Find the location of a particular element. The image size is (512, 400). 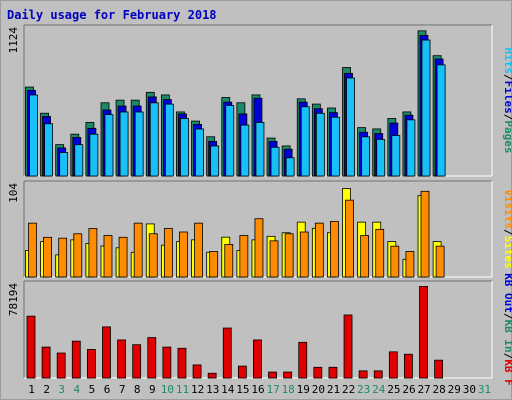

panel-hits-side-label: Hits/Files/Pages is located at coordinates (507, 101).